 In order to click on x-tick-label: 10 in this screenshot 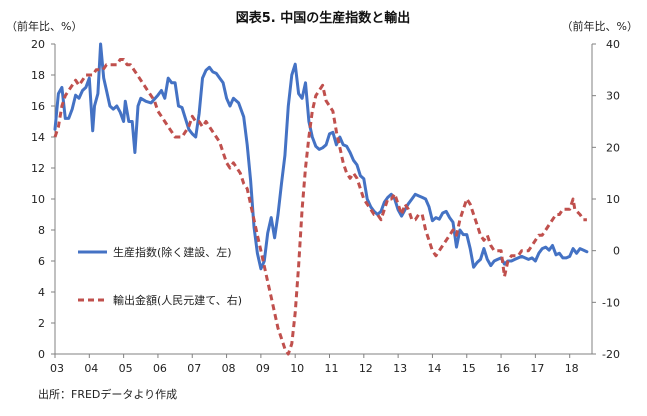, I will do `click(297, 368)`.